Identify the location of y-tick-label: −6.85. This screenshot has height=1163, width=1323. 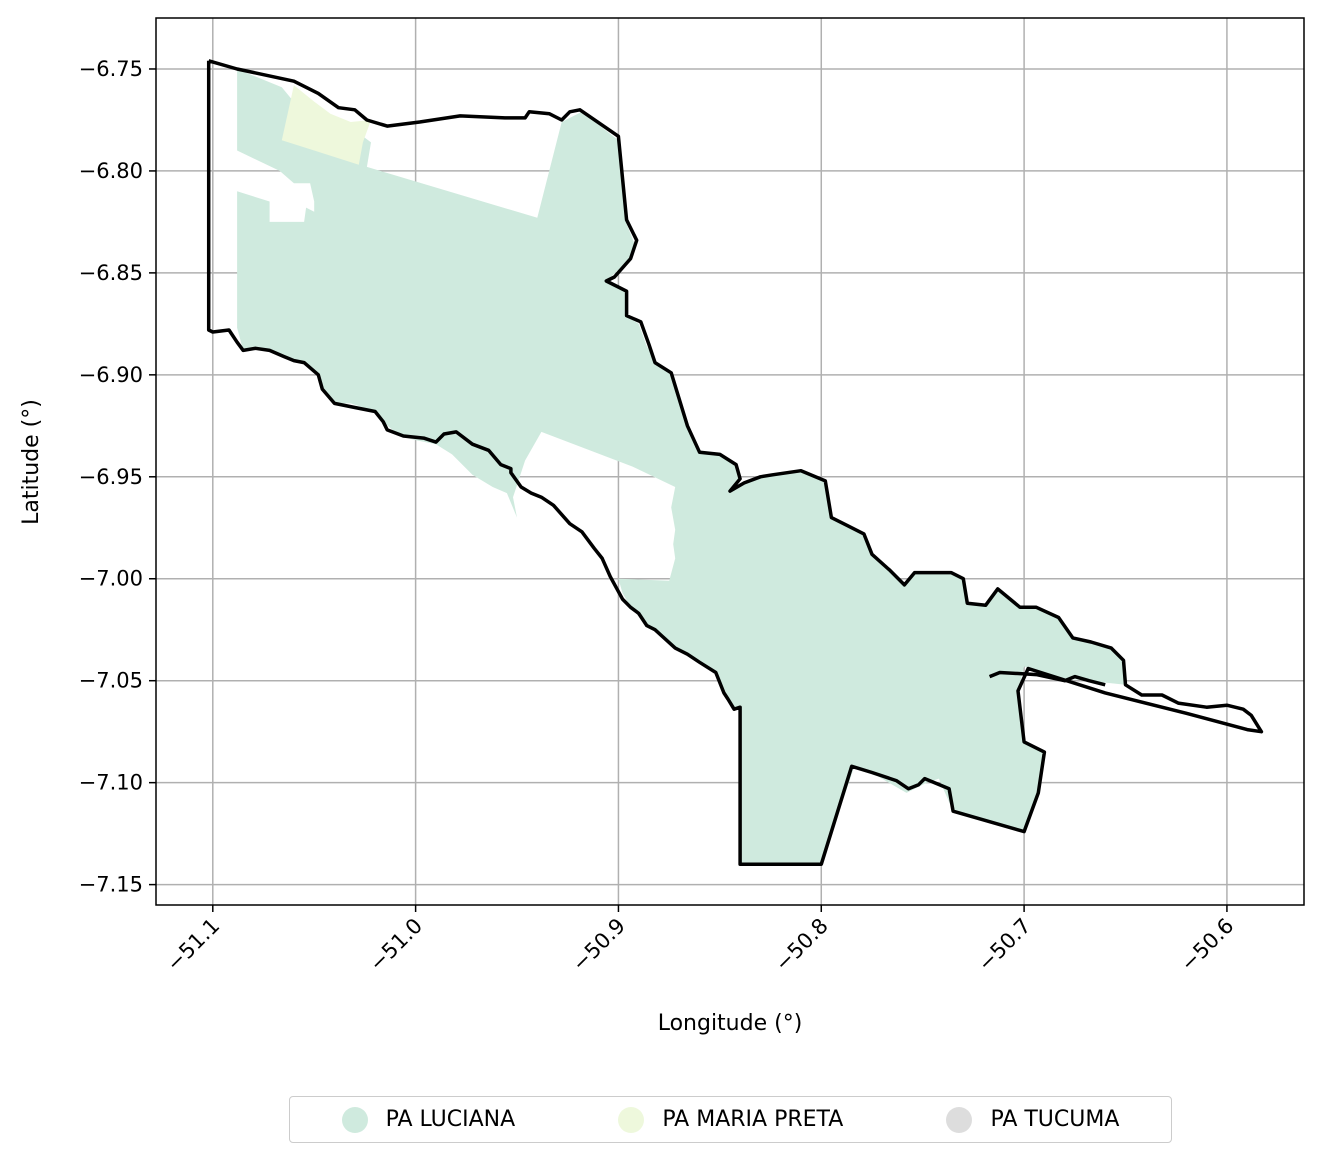
(111, 273).